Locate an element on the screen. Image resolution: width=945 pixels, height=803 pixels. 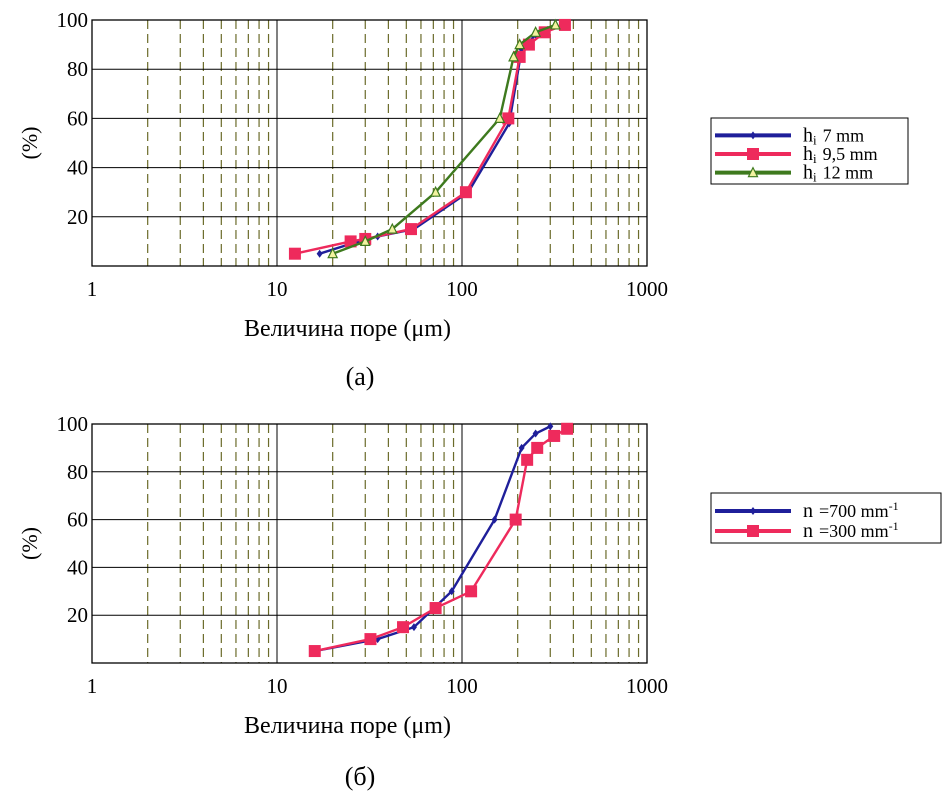
legend-label: hi 9,5 mm is located at coordinates (840, 154).